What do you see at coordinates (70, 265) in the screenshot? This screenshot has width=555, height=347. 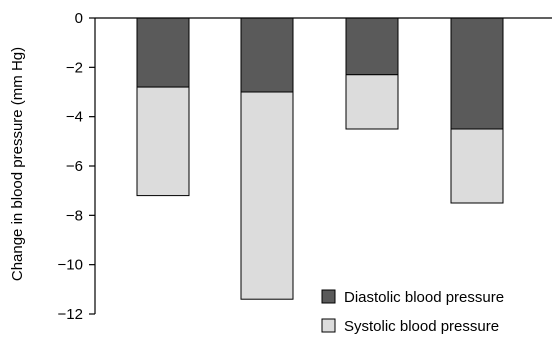 I see `y-tick-label: −10` at bounding box center [70, 265].